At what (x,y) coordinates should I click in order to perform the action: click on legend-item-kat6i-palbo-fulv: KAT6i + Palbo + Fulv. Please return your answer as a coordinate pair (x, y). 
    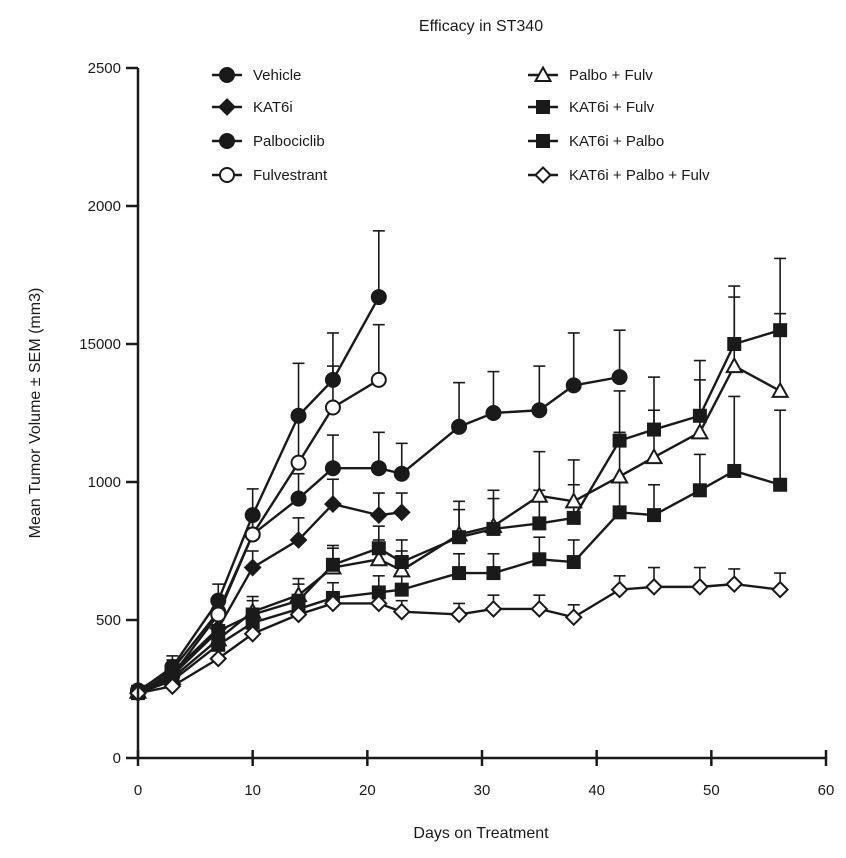
    Looking at the image, I should click on (619, 175).